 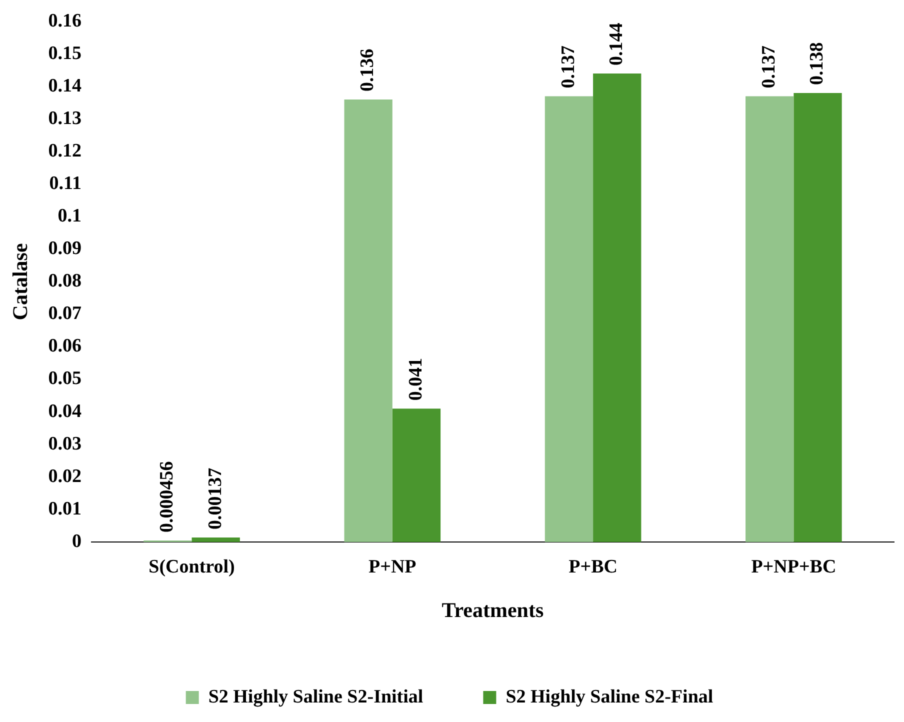 I want to click on y-tick-label: 0.08, so click(x=65, y=281).